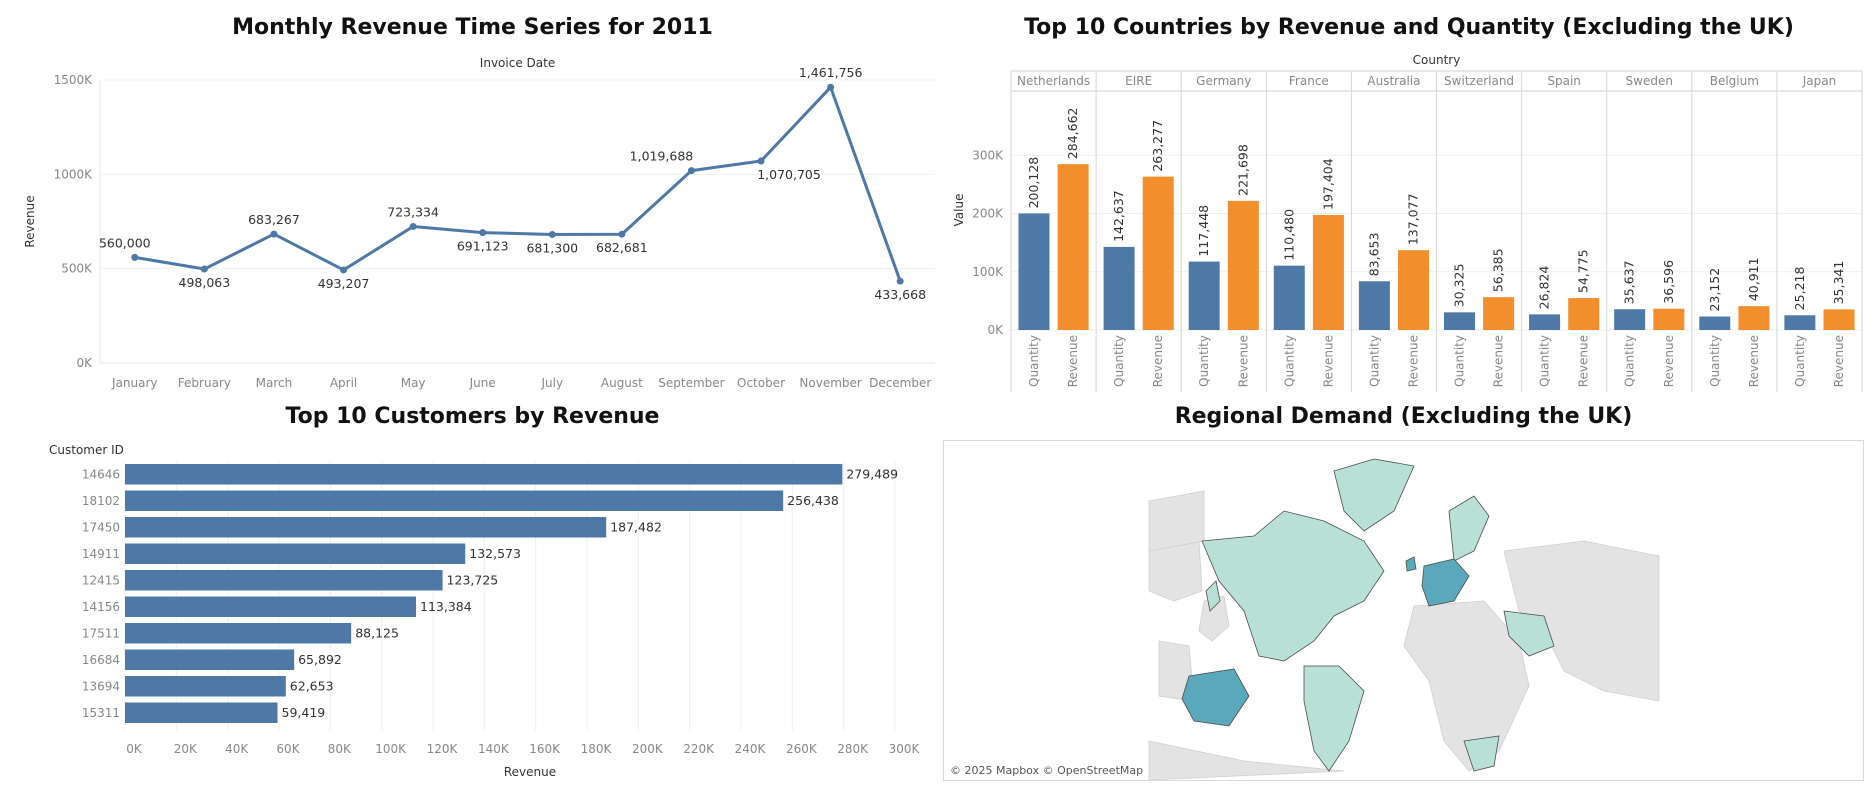 The image size is (1873, 789). I want to click on line-x-tick: July, so click(551, 383).